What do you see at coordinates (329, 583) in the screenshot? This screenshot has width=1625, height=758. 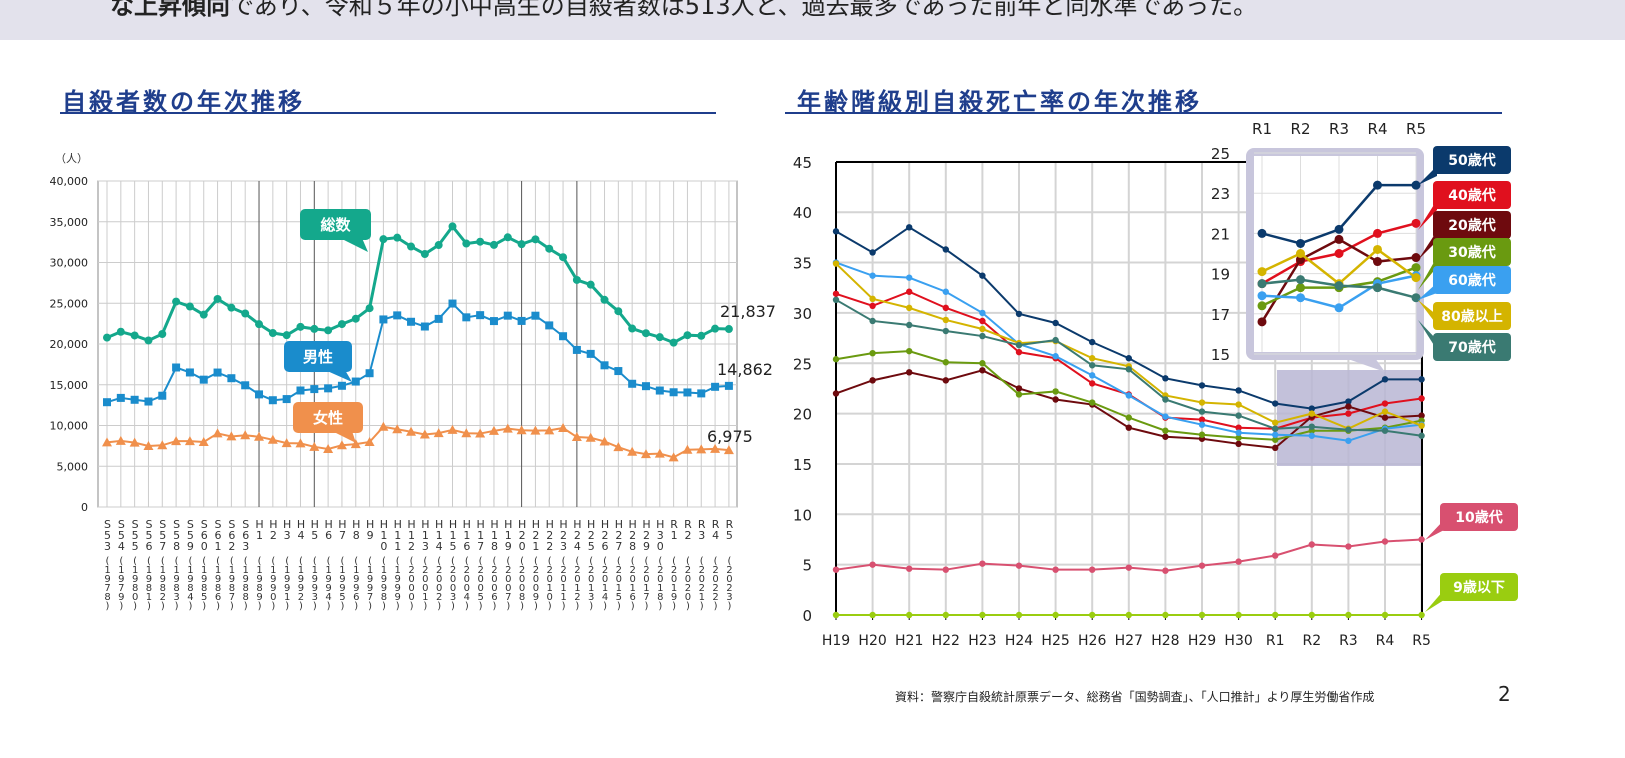 I see `x-tick-year: (1994)` at bounding box center [329, 583].